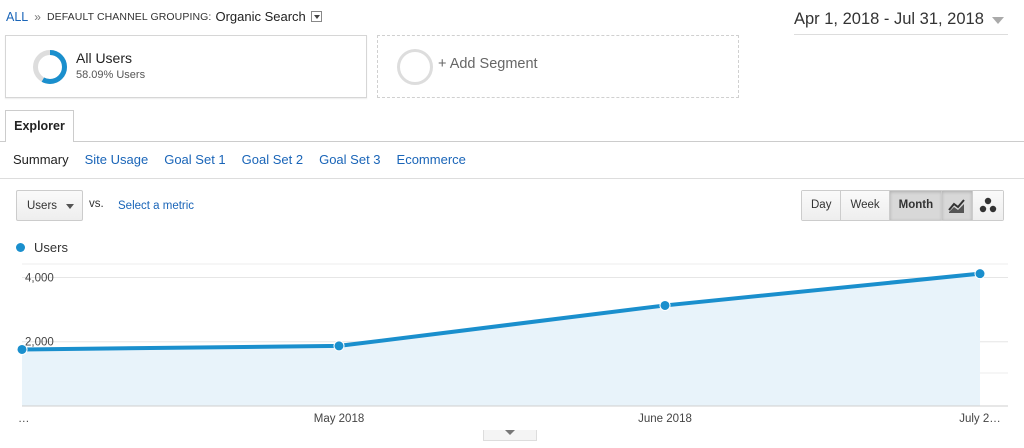 This screenshot has height=448, width=1024. I want to click on segment-title: All Users, so click(104, 58).